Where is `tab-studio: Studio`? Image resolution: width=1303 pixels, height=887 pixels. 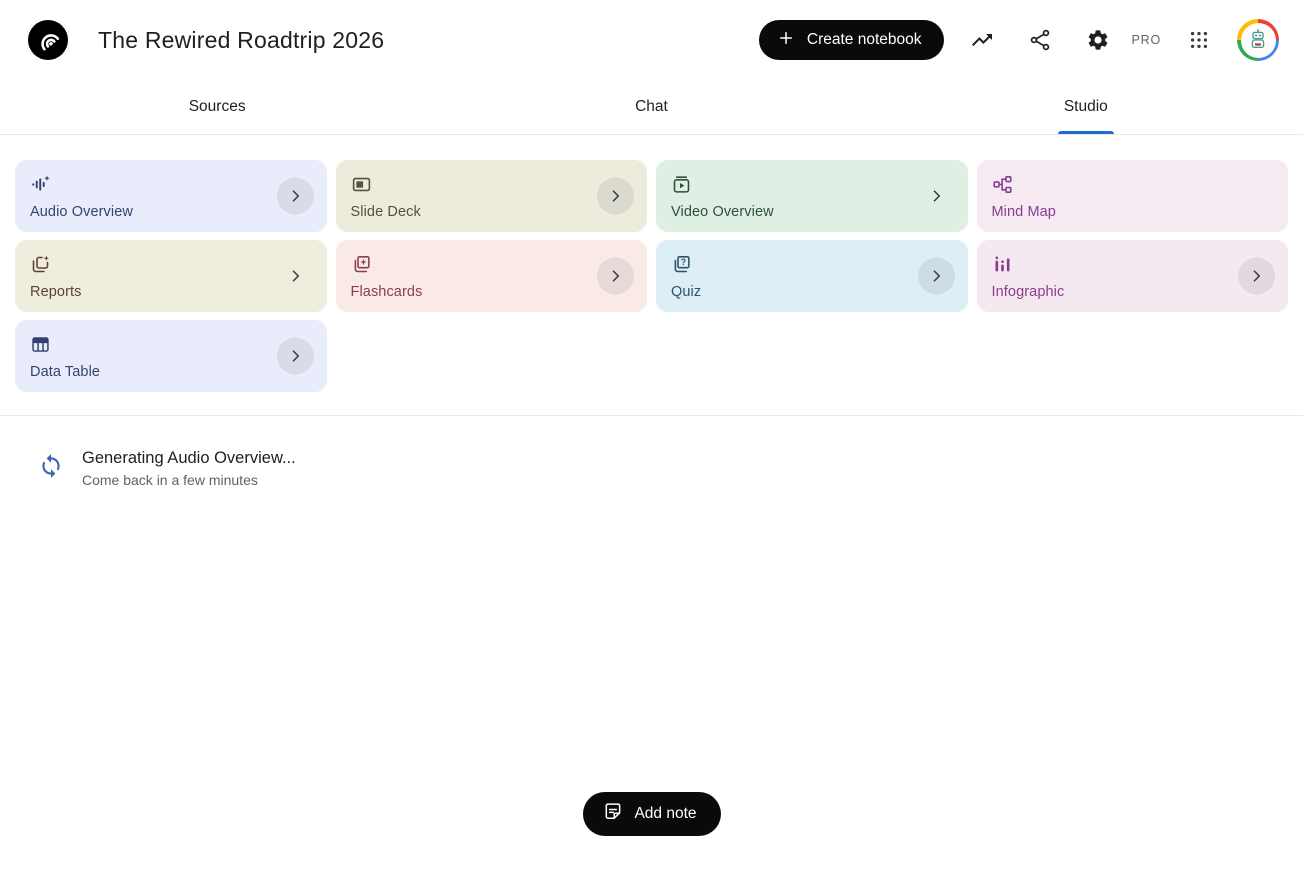
tab-studio: Studio is located at coordinates (1086, 107).